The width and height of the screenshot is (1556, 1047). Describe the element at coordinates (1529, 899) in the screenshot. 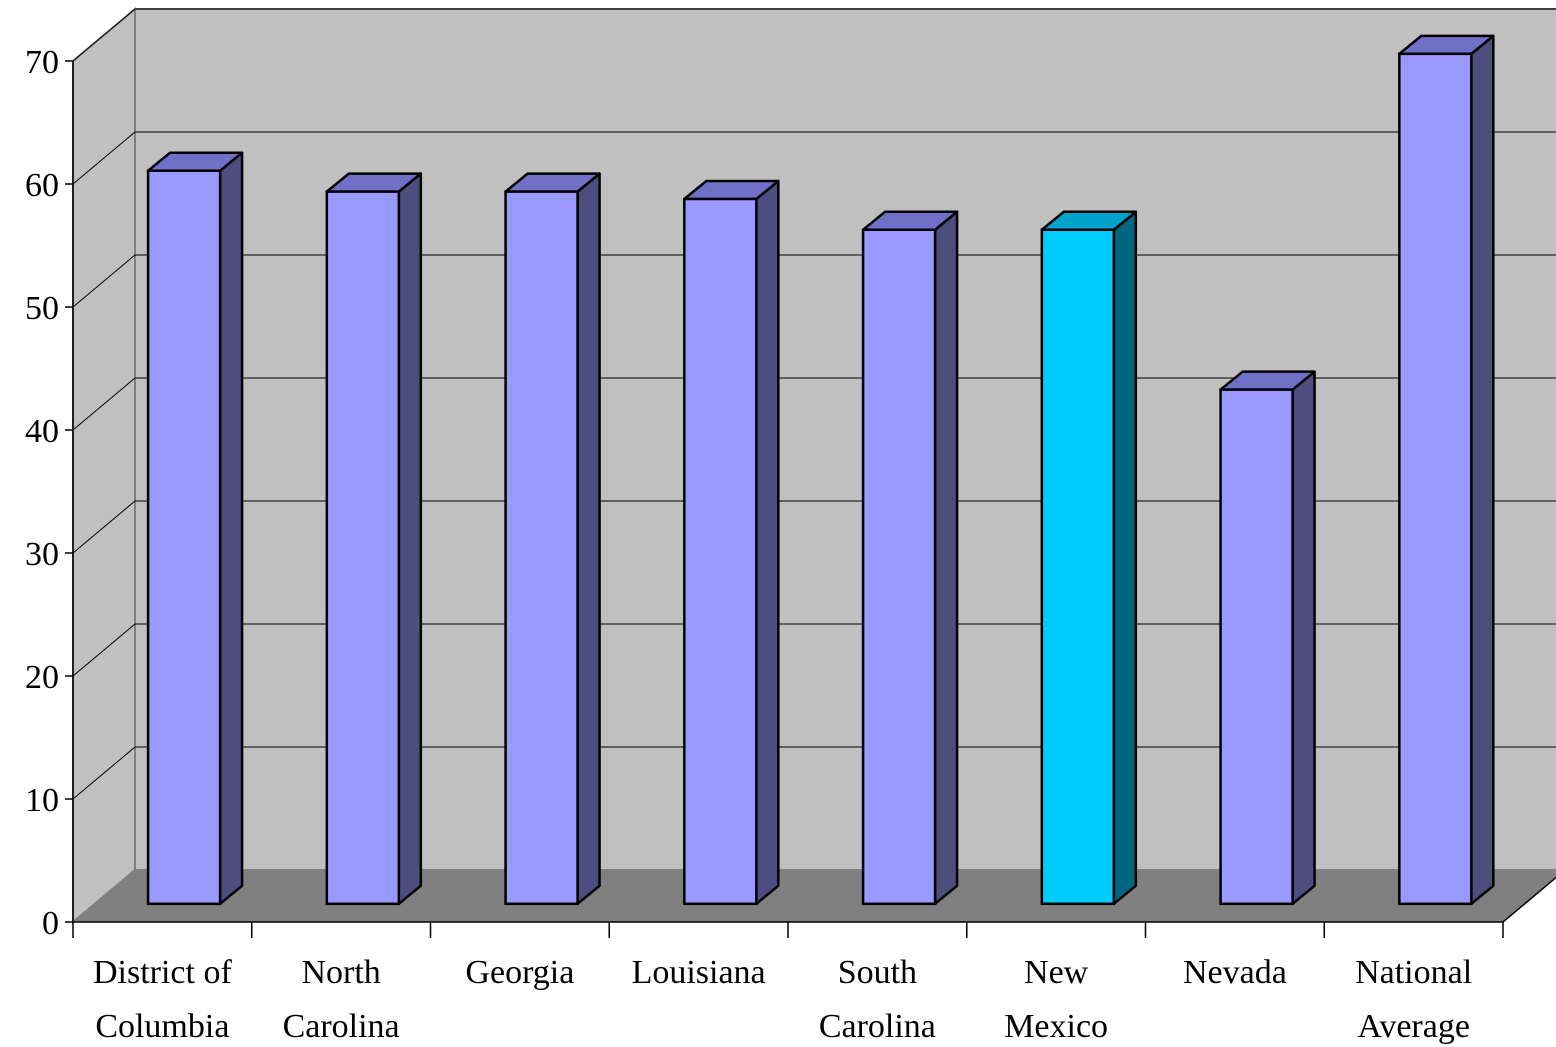

I see `x-axis-depth-line` at that location.